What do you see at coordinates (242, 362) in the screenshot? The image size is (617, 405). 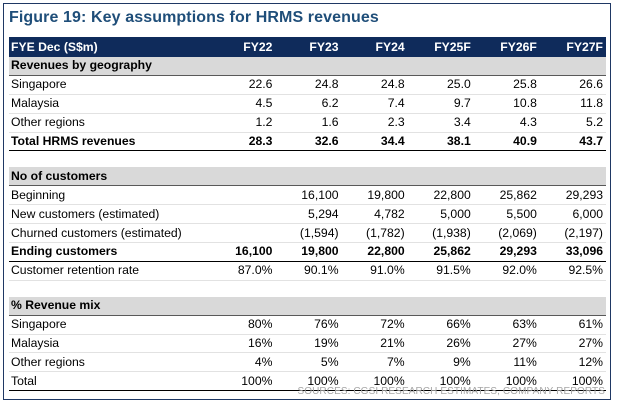 I see `table-cell: 4%` at bounding box center [242, 362].